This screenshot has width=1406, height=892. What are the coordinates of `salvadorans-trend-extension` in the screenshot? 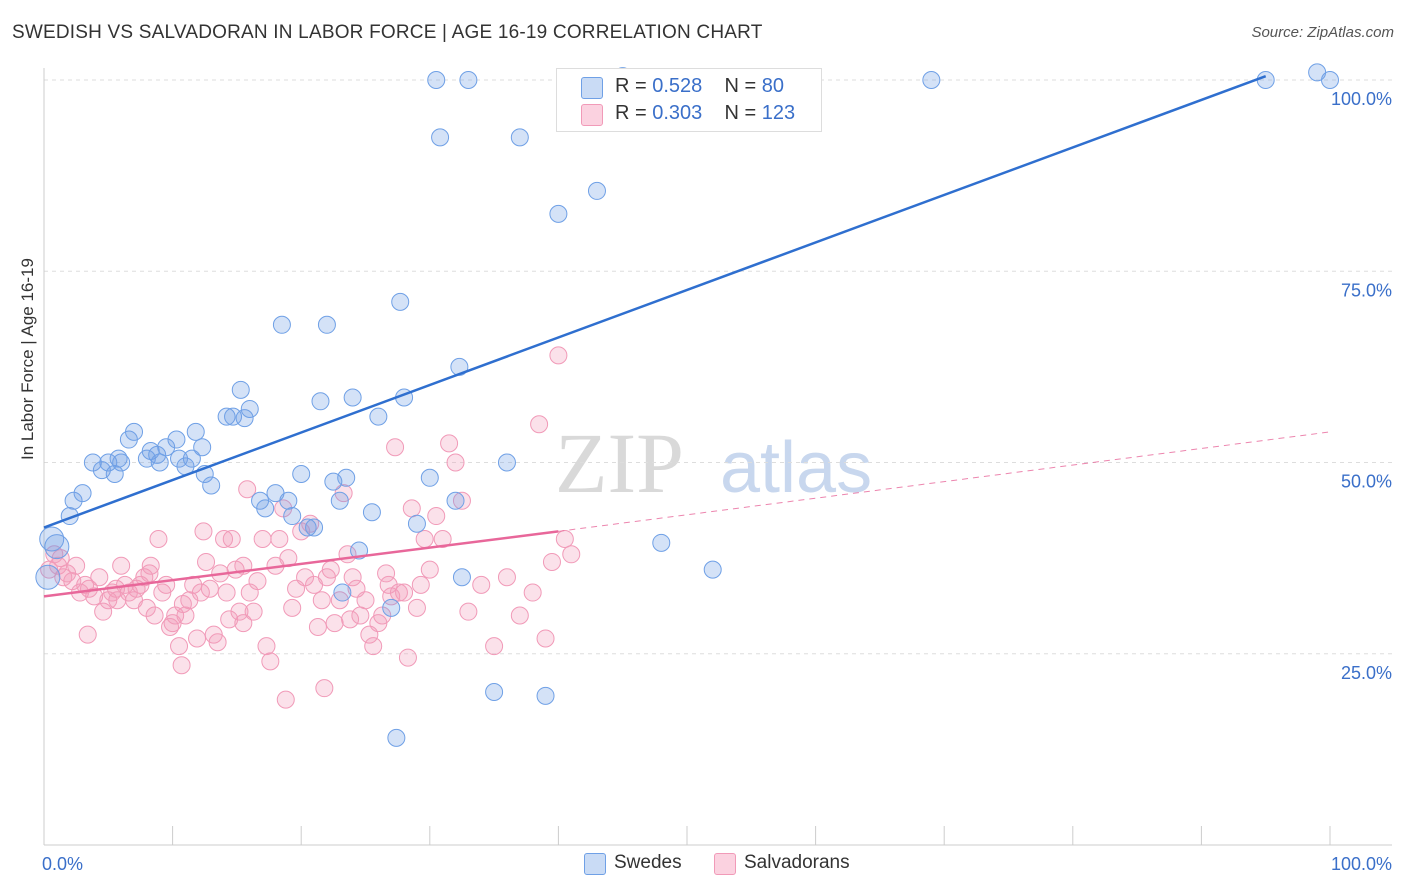 It's located at (944, 481).